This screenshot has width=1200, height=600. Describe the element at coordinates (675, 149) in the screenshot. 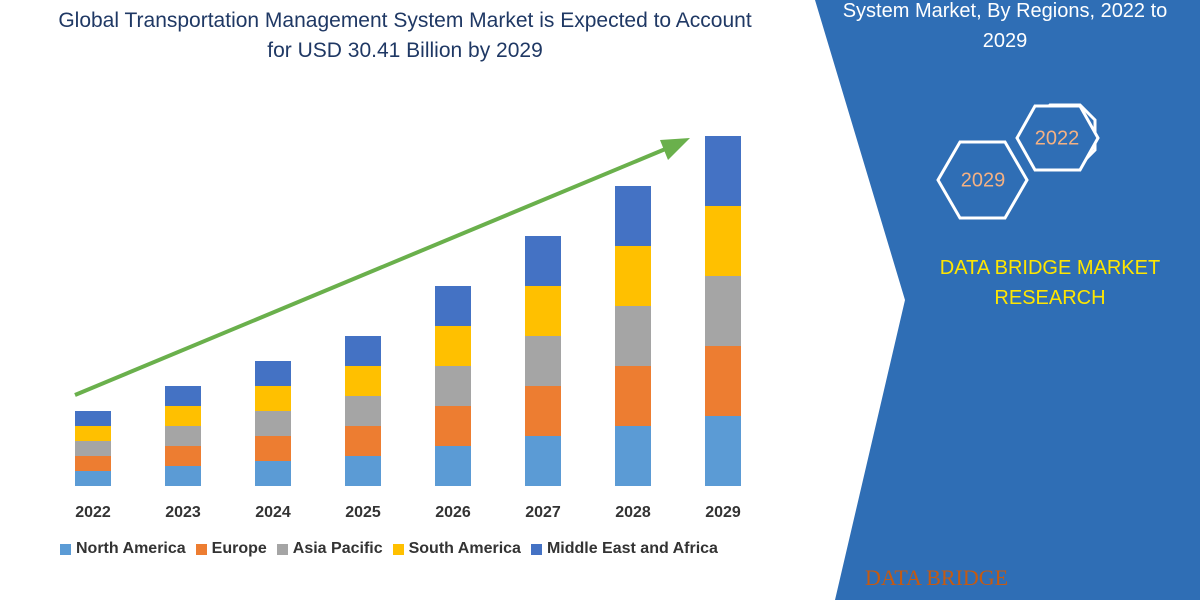

I see `arrow-head` at that location.